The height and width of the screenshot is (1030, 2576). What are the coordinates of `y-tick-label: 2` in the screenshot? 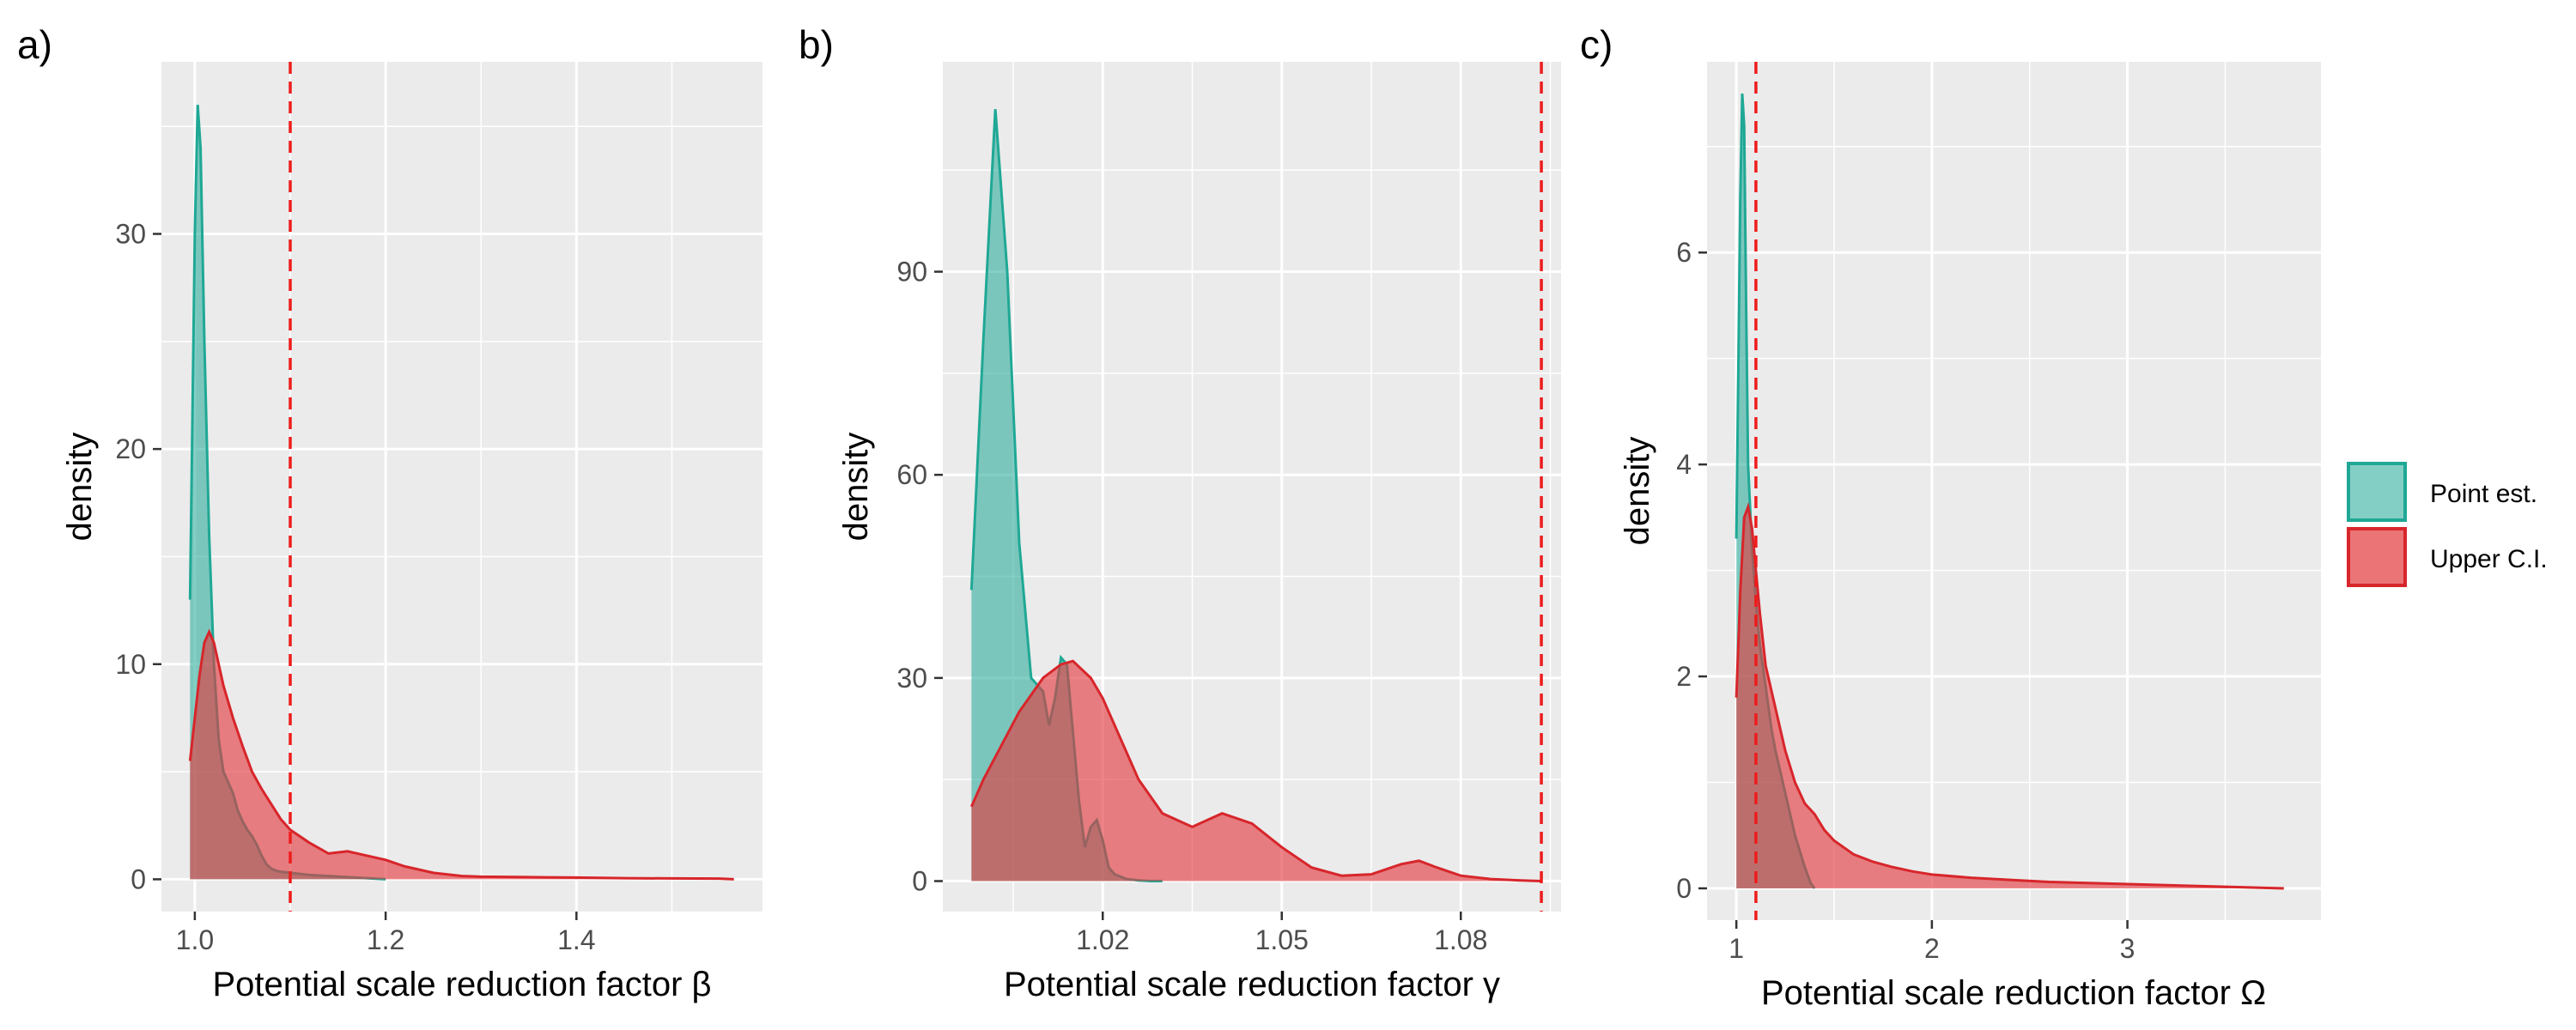 It's located at (1684, 676).